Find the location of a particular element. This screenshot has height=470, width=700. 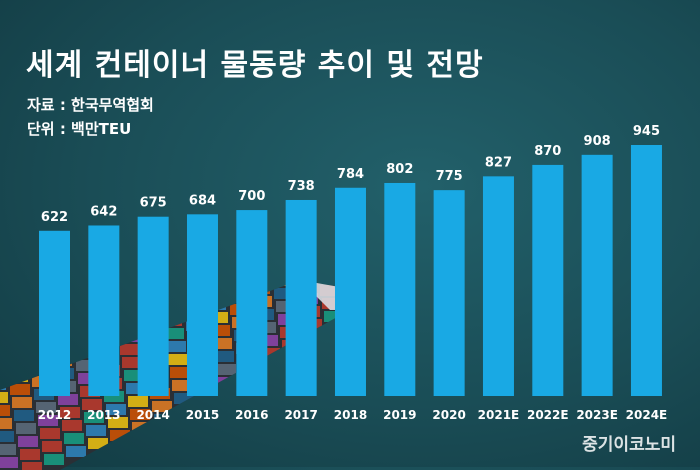

bar-2020 is located at coordinates (449, 293).